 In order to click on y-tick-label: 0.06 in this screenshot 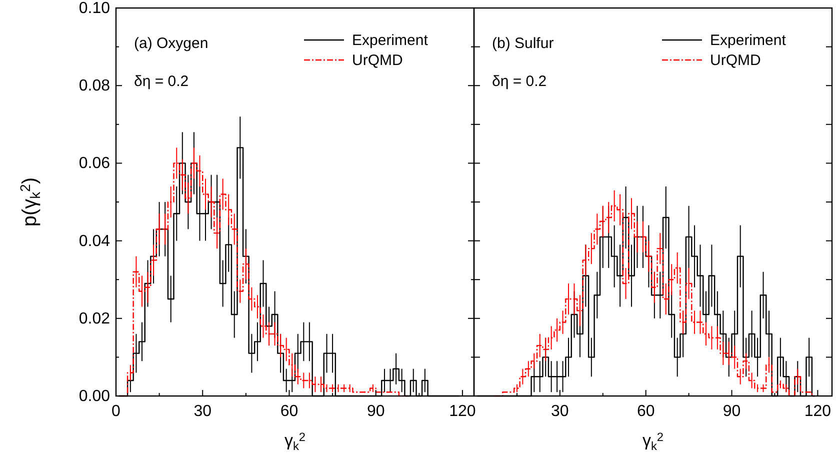, I will do `click(94, 163)`.